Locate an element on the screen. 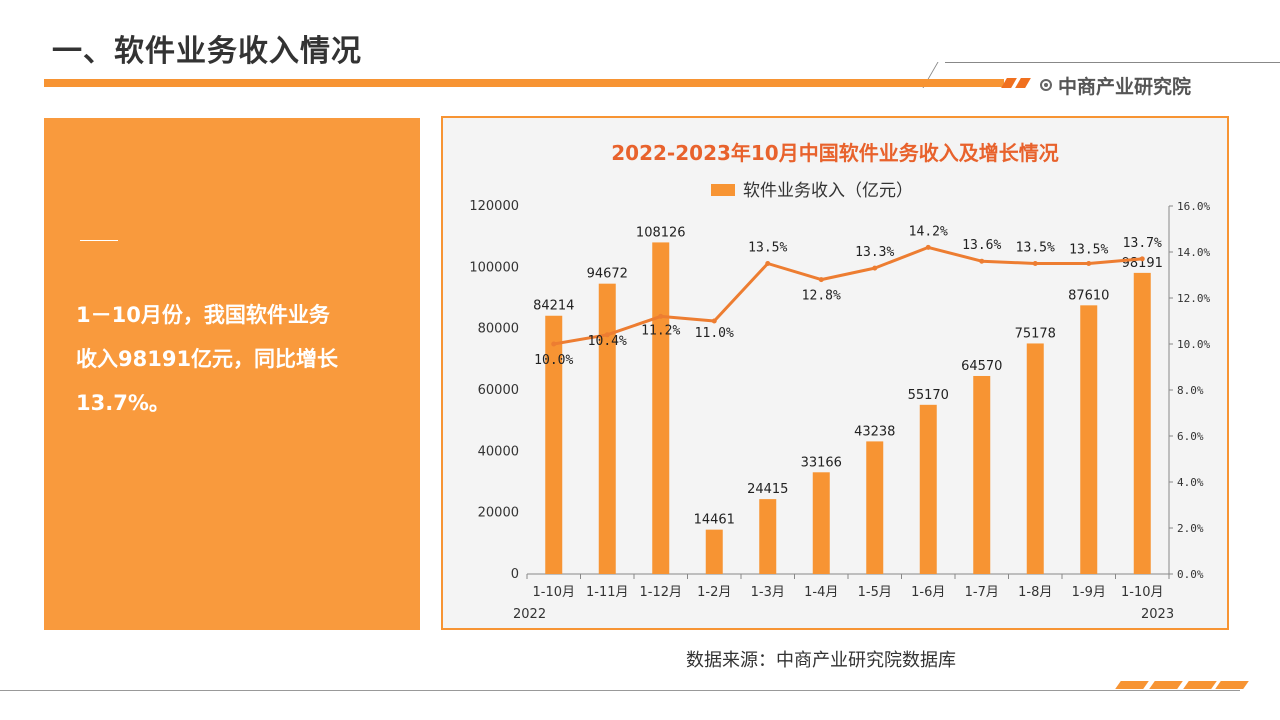 Image resolution: width=1280 pixels, height=720 pixels. bottom-divider is located at coordinates (620, 690).